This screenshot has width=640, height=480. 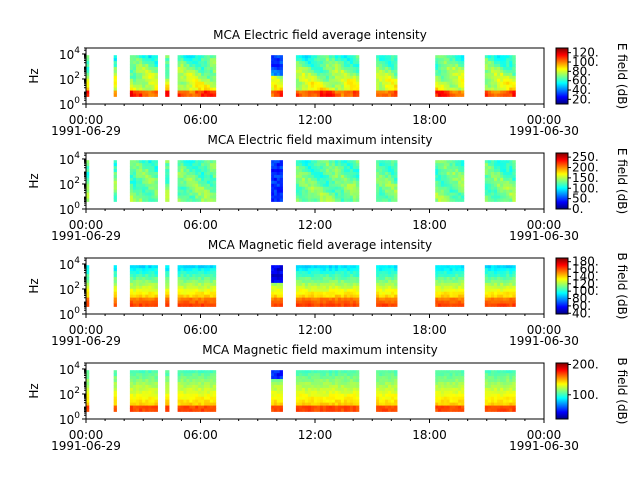 What do you see at coordinates (585, 291) in the screenshot?
I see `colorbar-tick-label: 100.` at bounding box center [585, 291].